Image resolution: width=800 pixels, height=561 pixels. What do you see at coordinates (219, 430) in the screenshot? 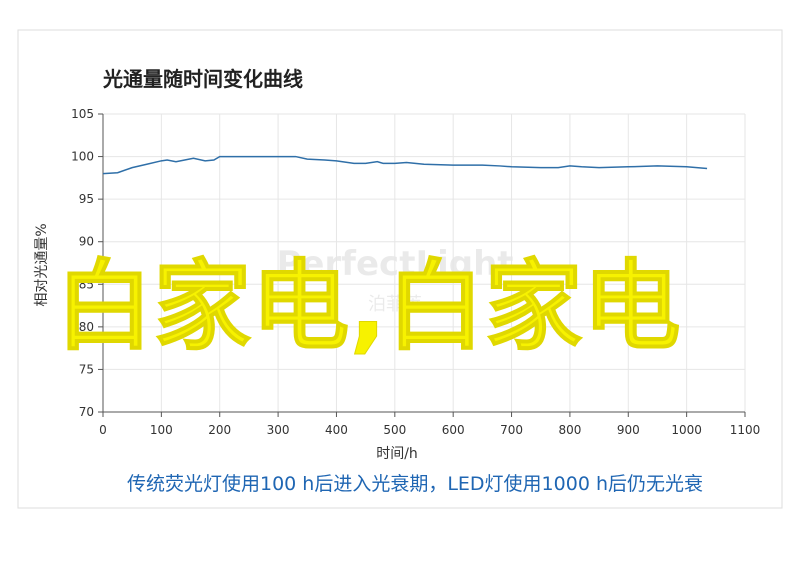
I see `x-tick-label: 200` at bounding box center [219, 430].